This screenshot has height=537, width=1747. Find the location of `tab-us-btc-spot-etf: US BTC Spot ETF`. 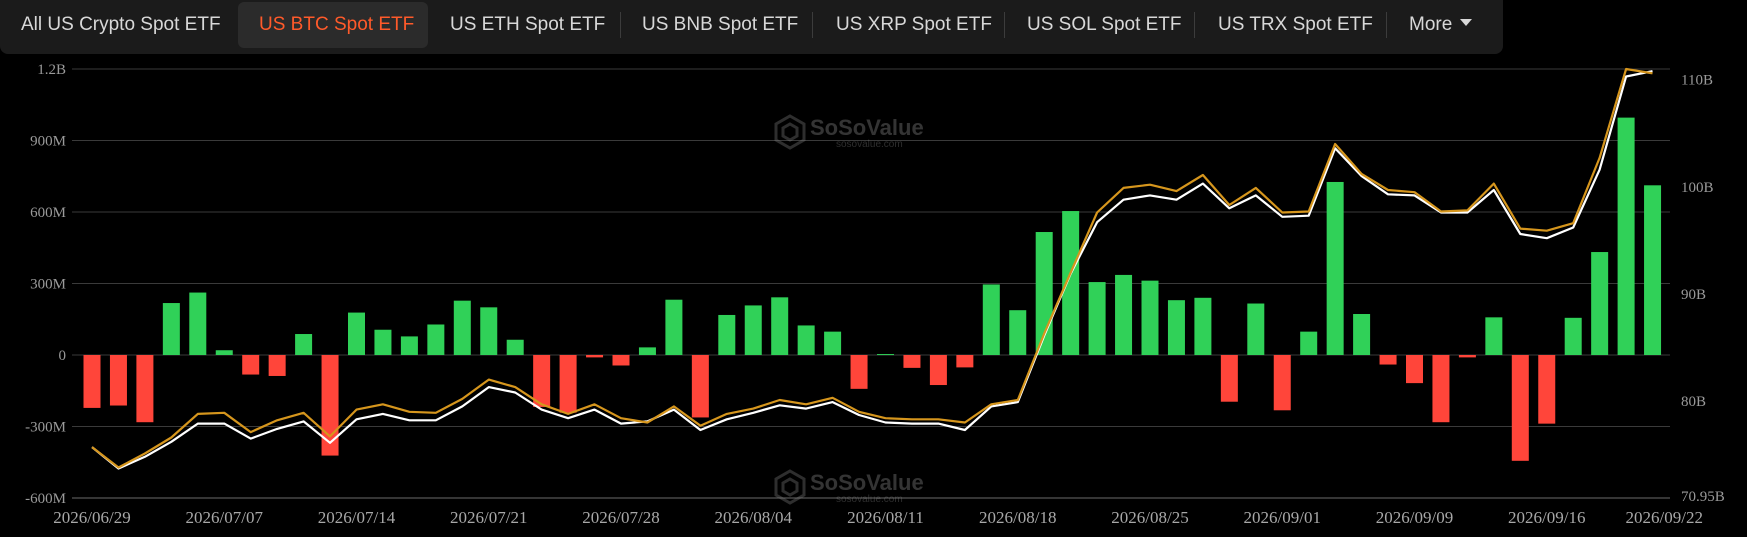

tab-us-btc-spot-etf: US BTC Spot ETF is located at coordinates (333, 25).